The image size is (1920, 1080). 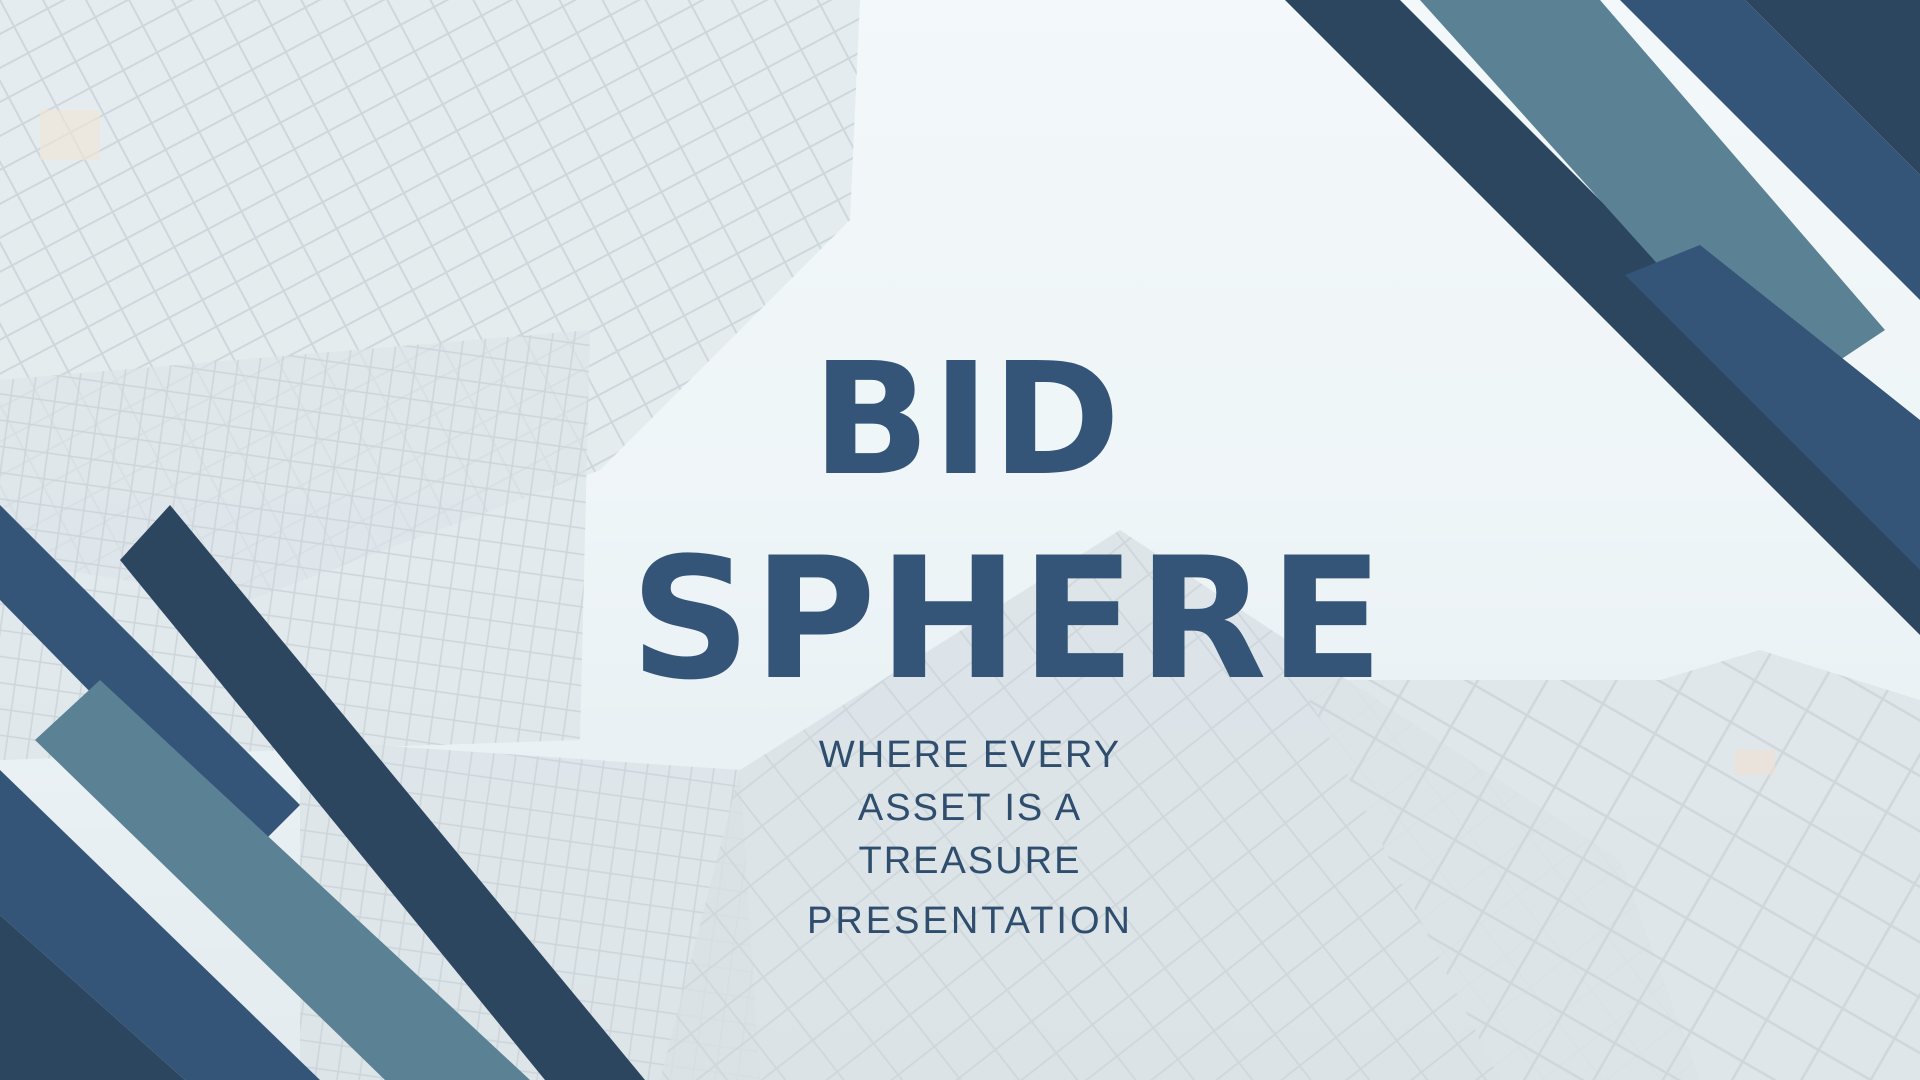 What do you see at coordinates (970, 755) in the screenshot?
I see `subtitle-line-1: WHERE EVERY` at bounding box center [970, 755].